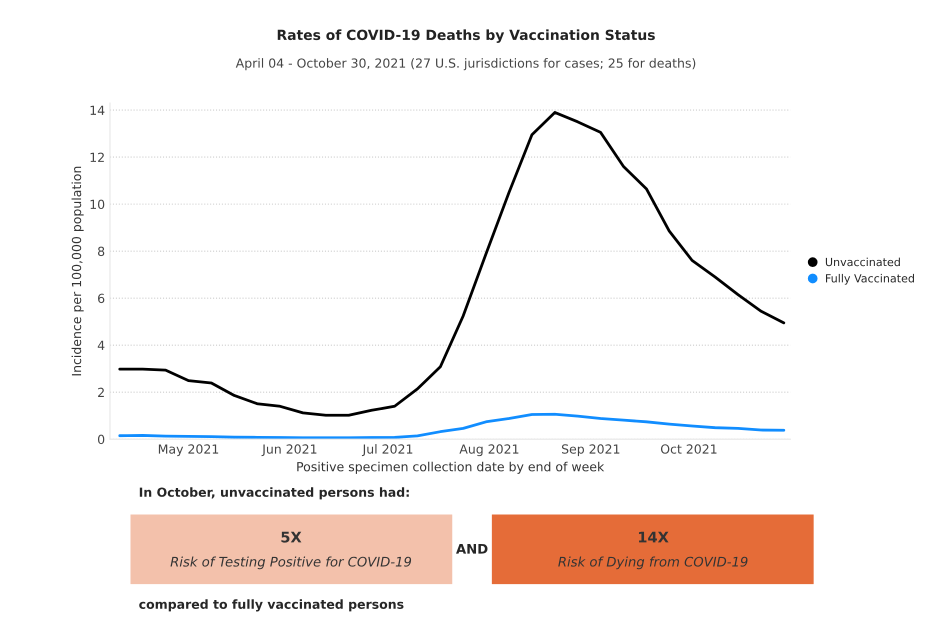 The image size is (932, 644). I want to click on x-tick-label: Sep 2021, so click(591, 450).